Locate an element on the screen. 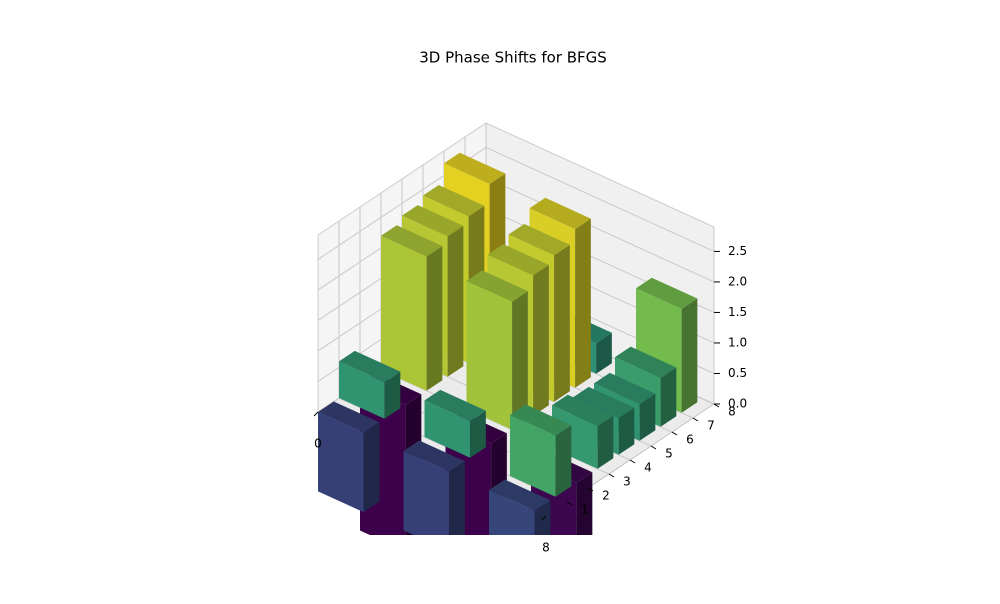 This screenshot has width=1000, height=604. chart-title: 3D Phase Shifts for BFGS is located at coordinates (513, 58).